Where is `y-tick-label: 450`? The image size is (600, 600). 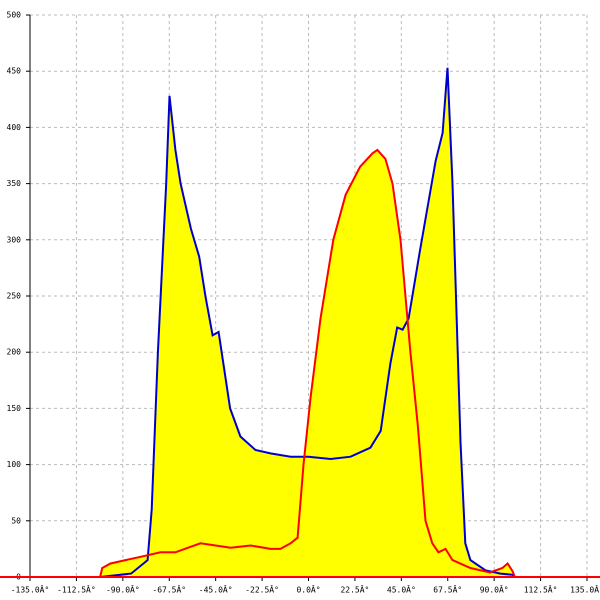 y-tick-label: 450 is located at coordinates (14, 71).